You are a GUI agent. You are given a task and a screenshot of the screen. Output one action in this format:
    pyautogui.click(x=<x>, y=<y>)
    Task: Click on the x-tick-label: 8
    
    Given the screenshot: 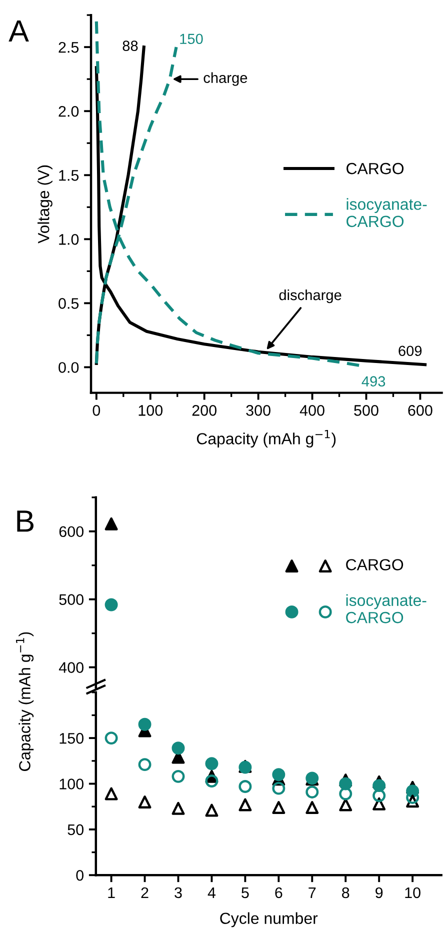 What is the action you would take?
    pyautogui.click(x=346, y=892)
    